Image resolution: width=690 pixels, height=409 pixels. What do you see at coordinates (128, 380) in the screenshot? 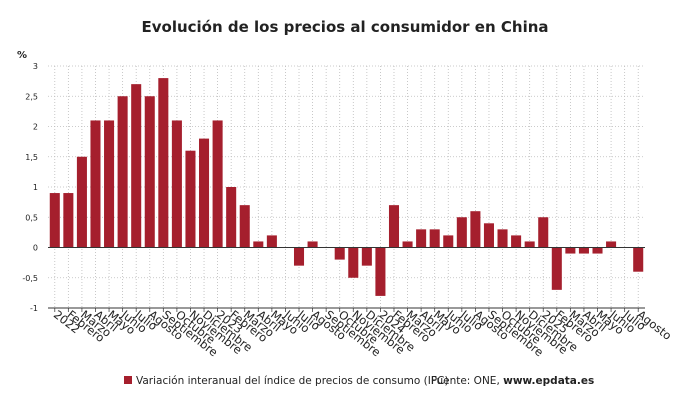
I see `legend-swatch` at bounding box center [128, 380].